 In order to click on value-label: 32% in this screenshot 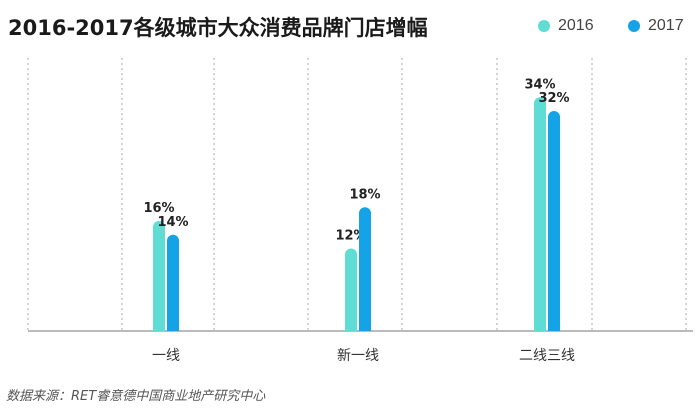, I will do `click(553, 98)`.